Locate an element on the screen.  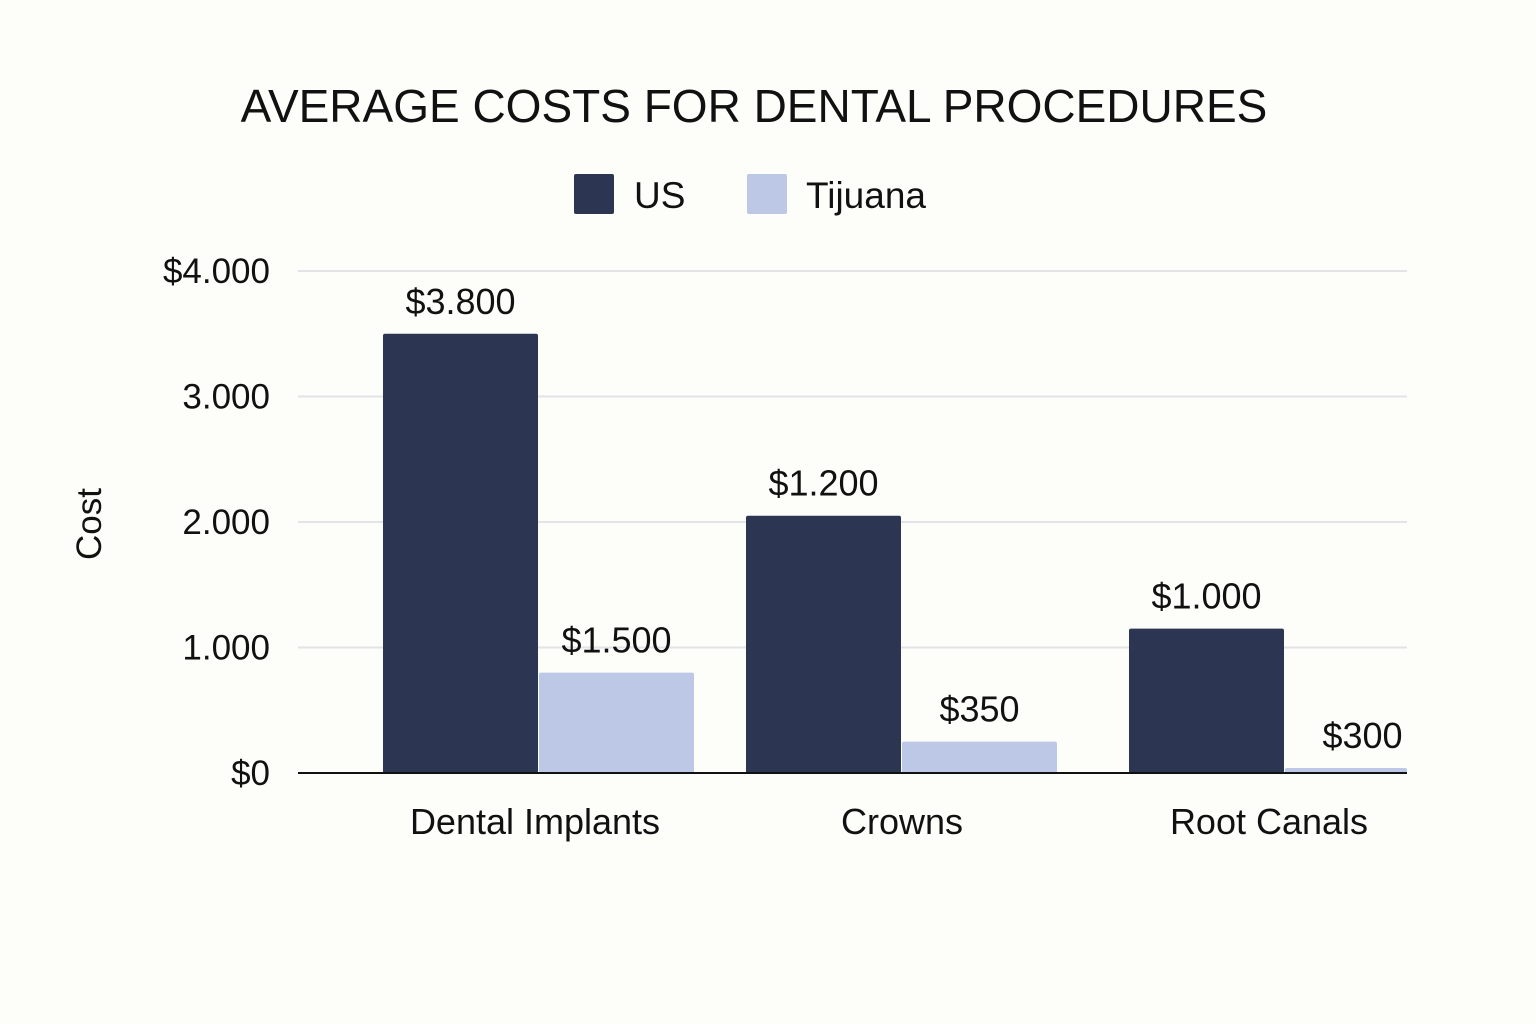
legend: US Tijuana is located at coordinates (750, 195).